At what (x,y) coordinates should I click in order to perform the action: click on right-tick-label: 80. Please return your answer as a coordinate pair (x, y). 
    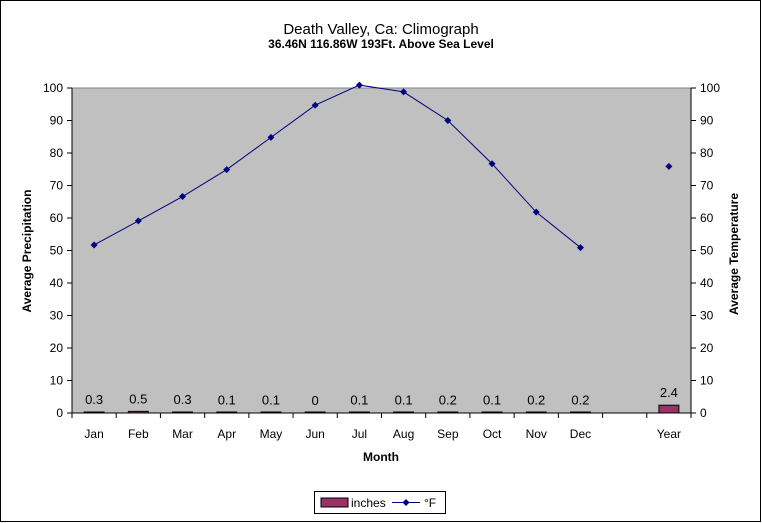
    Looking at the image, I should click on (707, 153).